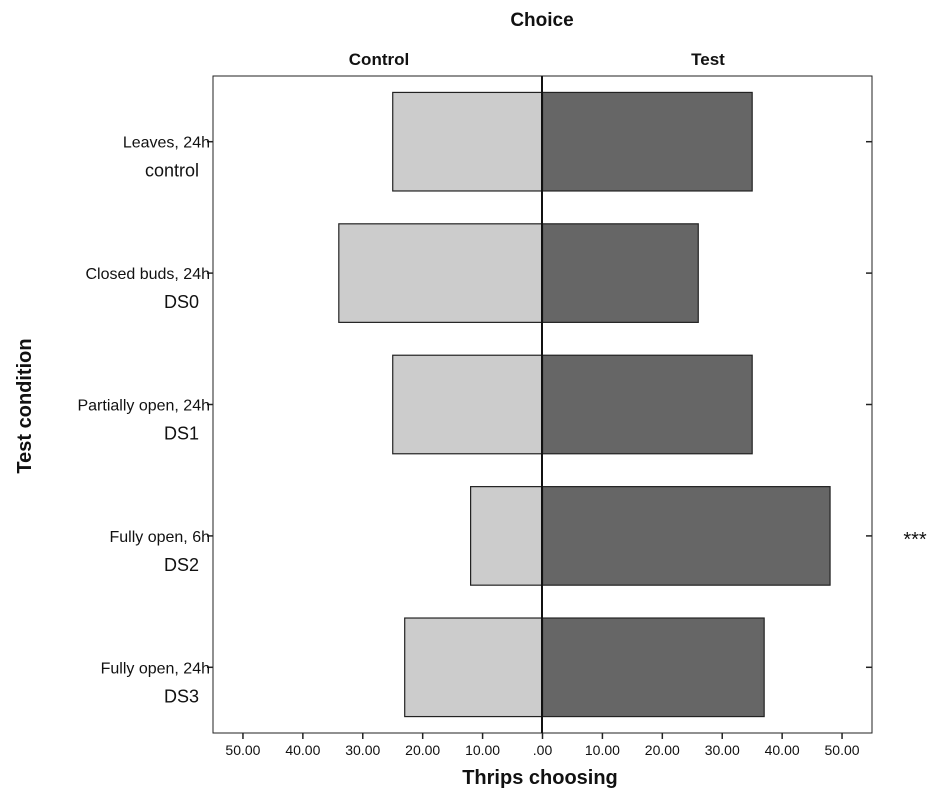  I want to click on y-tick-sublabel: DS0, so click(181, 302).